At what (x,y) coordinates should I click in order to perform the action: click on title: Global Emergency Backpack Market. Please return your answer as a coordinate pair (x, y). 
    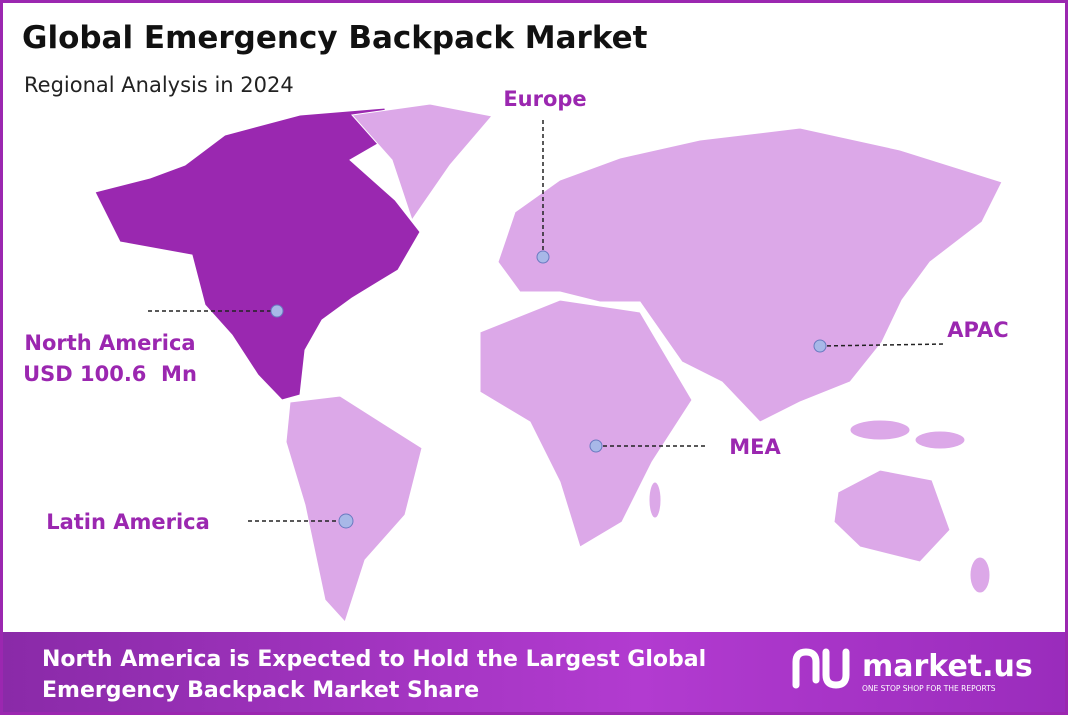
    Looking at the image, I should click on (335, 38).